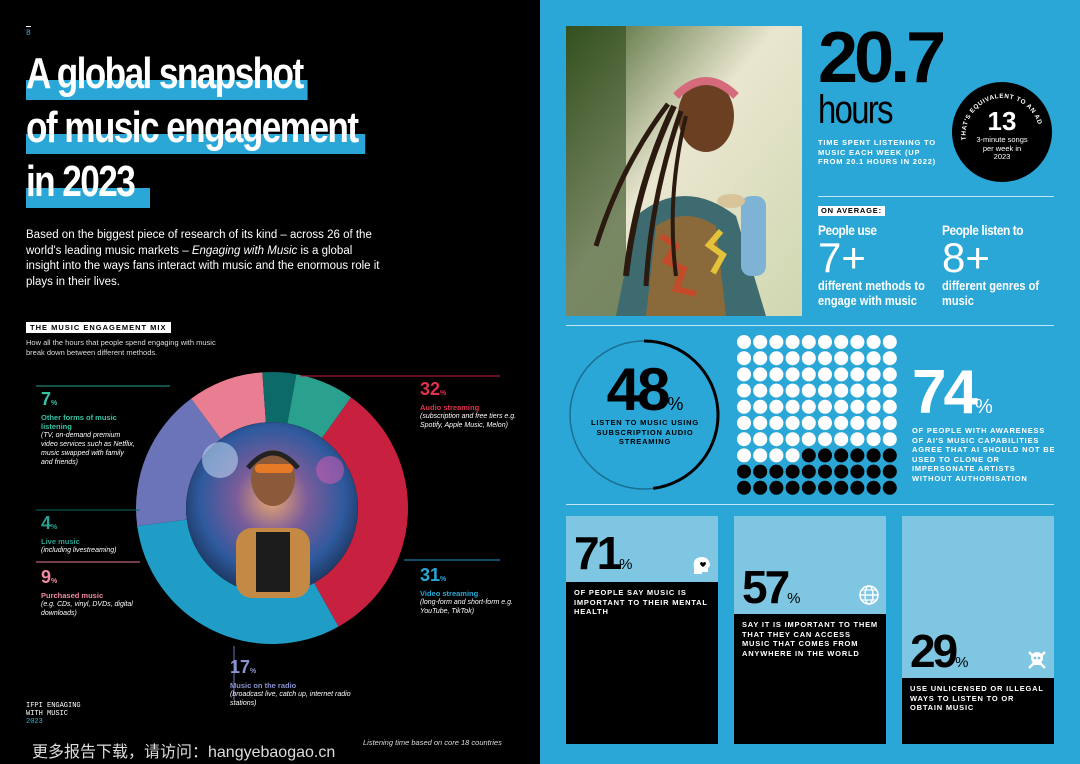 The width and height of the screenshot is (1080, 764). I want to click on on-average-label: ON AVERAGE:, so click(851, 211).